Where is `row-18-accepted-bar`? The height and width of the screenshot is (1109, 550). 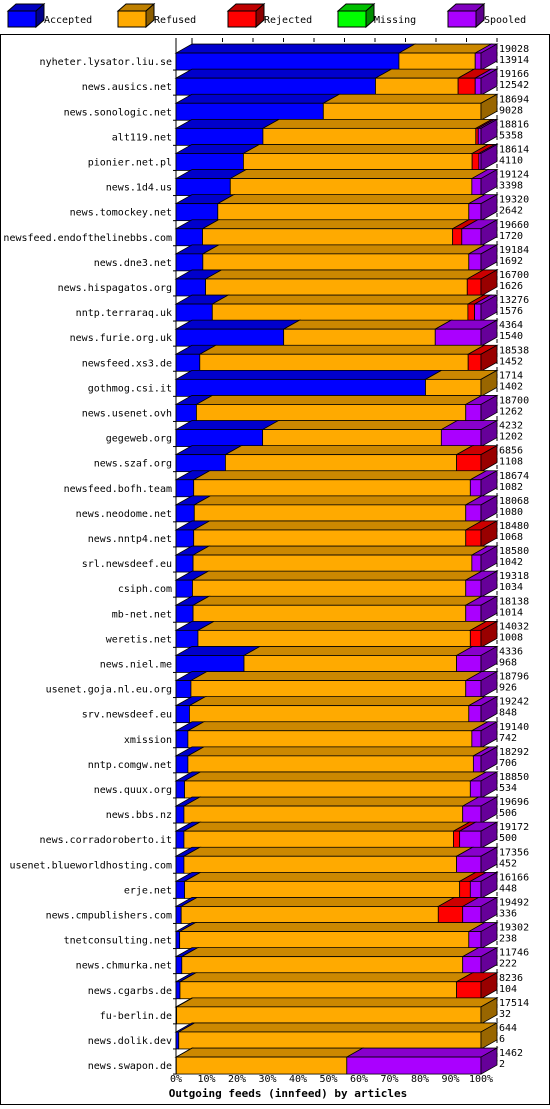
row-18-accepted-bar is located at coordinates (185, 513).